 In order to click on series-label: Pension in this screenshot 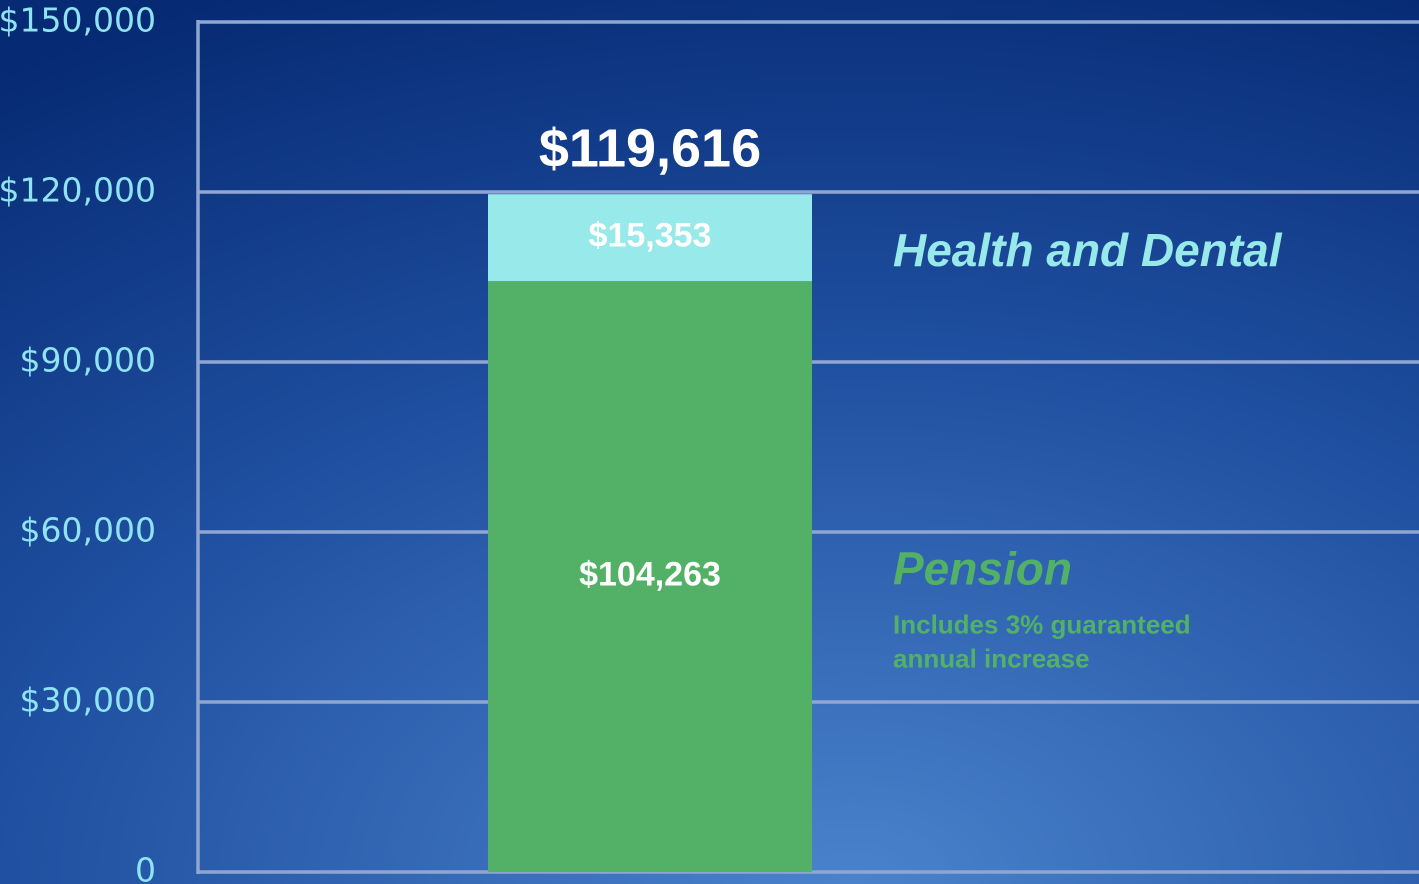, I will do `click(982, 569)`.